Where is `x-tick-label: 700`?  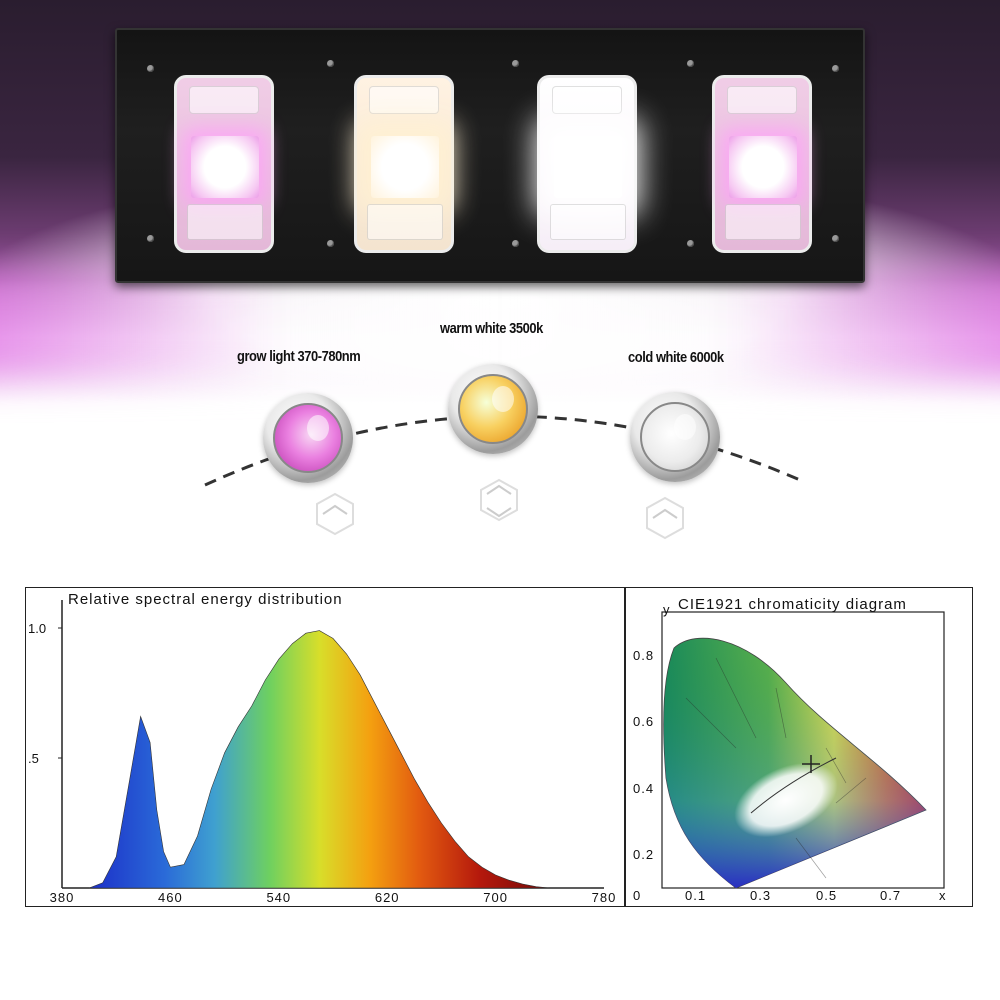 x-tick-label: 700 is located at coordinates (495, 897).